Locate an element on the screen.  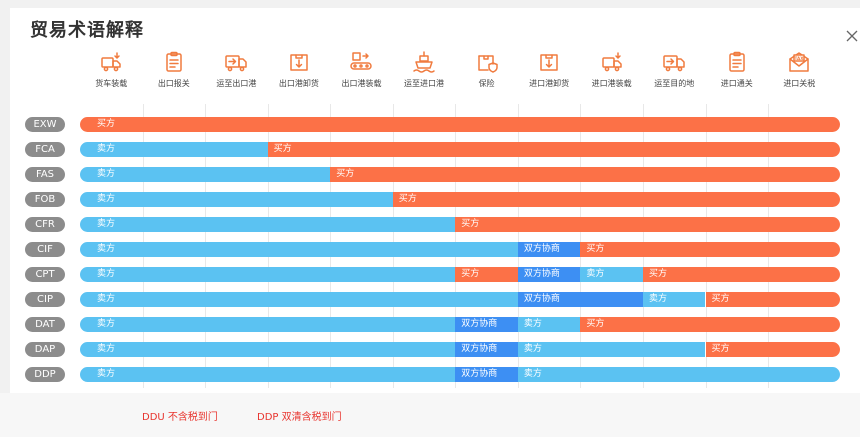
process-step: 保险 is located at coordinates (487, 69).